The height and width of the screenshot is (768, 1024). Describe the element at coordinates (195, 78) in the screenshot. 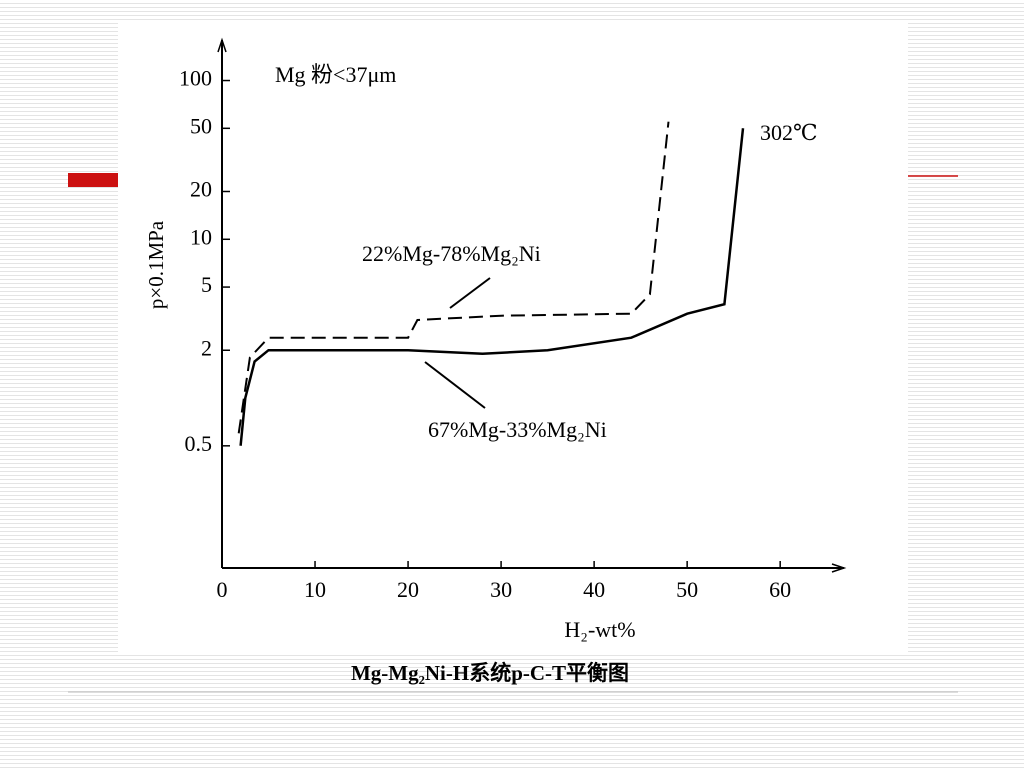

I see `y-tick-label: 100` at that location.